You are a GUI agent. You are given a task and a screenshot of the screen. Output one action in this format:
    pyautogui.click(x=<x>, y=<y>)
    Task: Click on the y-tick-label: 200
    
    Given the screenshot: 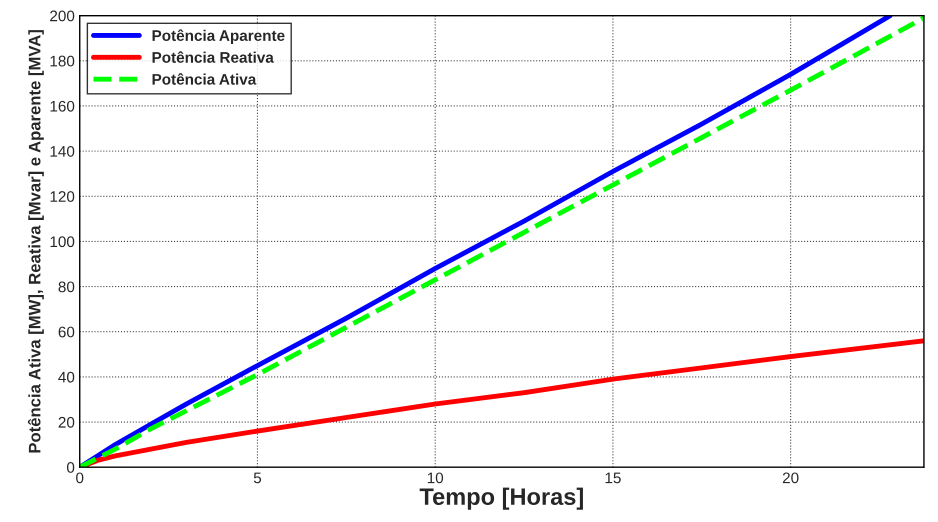 What is the action you would take?
    pyautogui.click(x=62, y=16)
    